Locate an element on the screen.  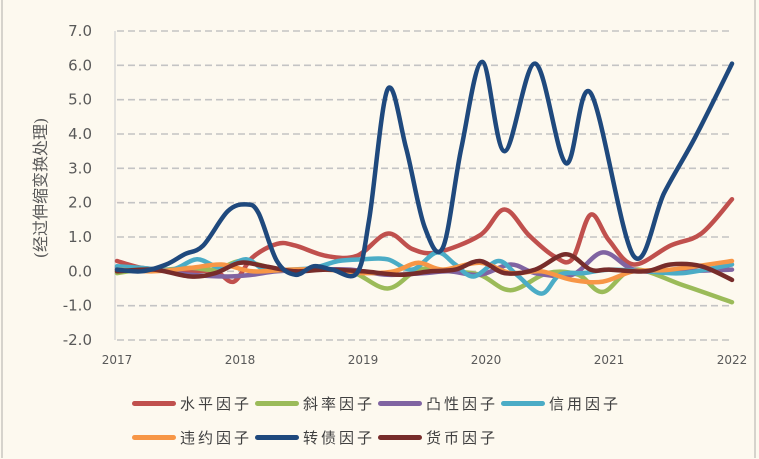
y-tick-label: 0.0 is located at coordinates (80, 271).